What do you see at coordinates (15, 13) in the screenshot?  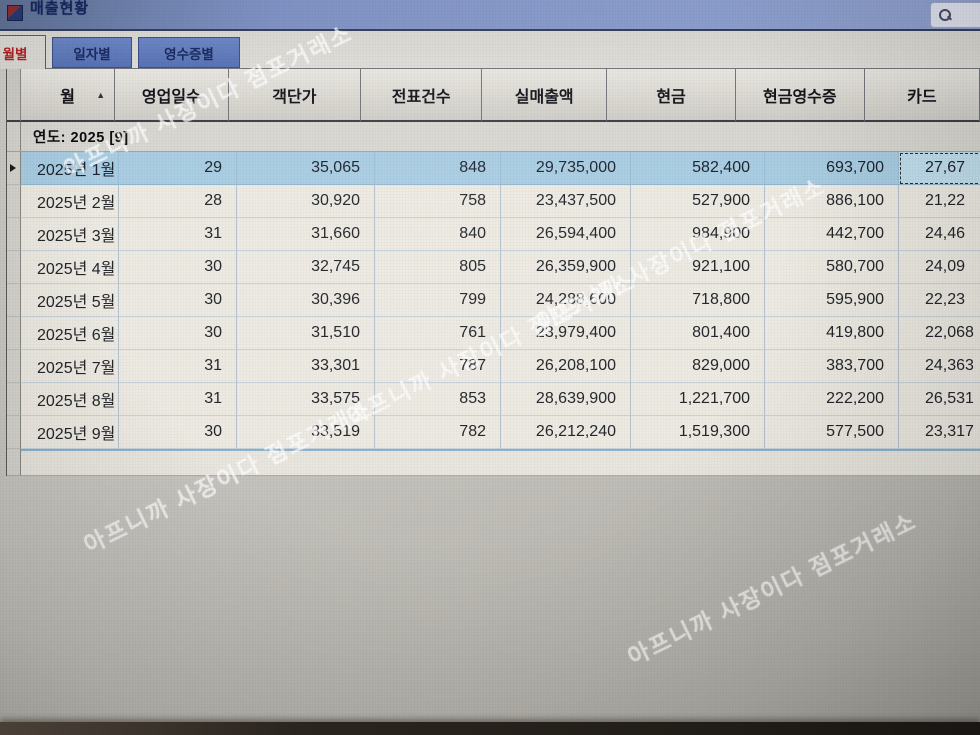 I see `app-icon` at bounding box center [15, 13].